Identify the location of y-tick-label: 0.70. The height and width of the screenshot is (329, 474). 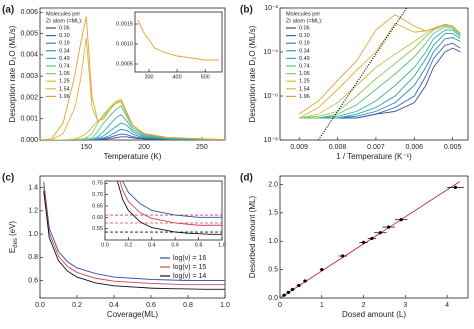
(97, 195).